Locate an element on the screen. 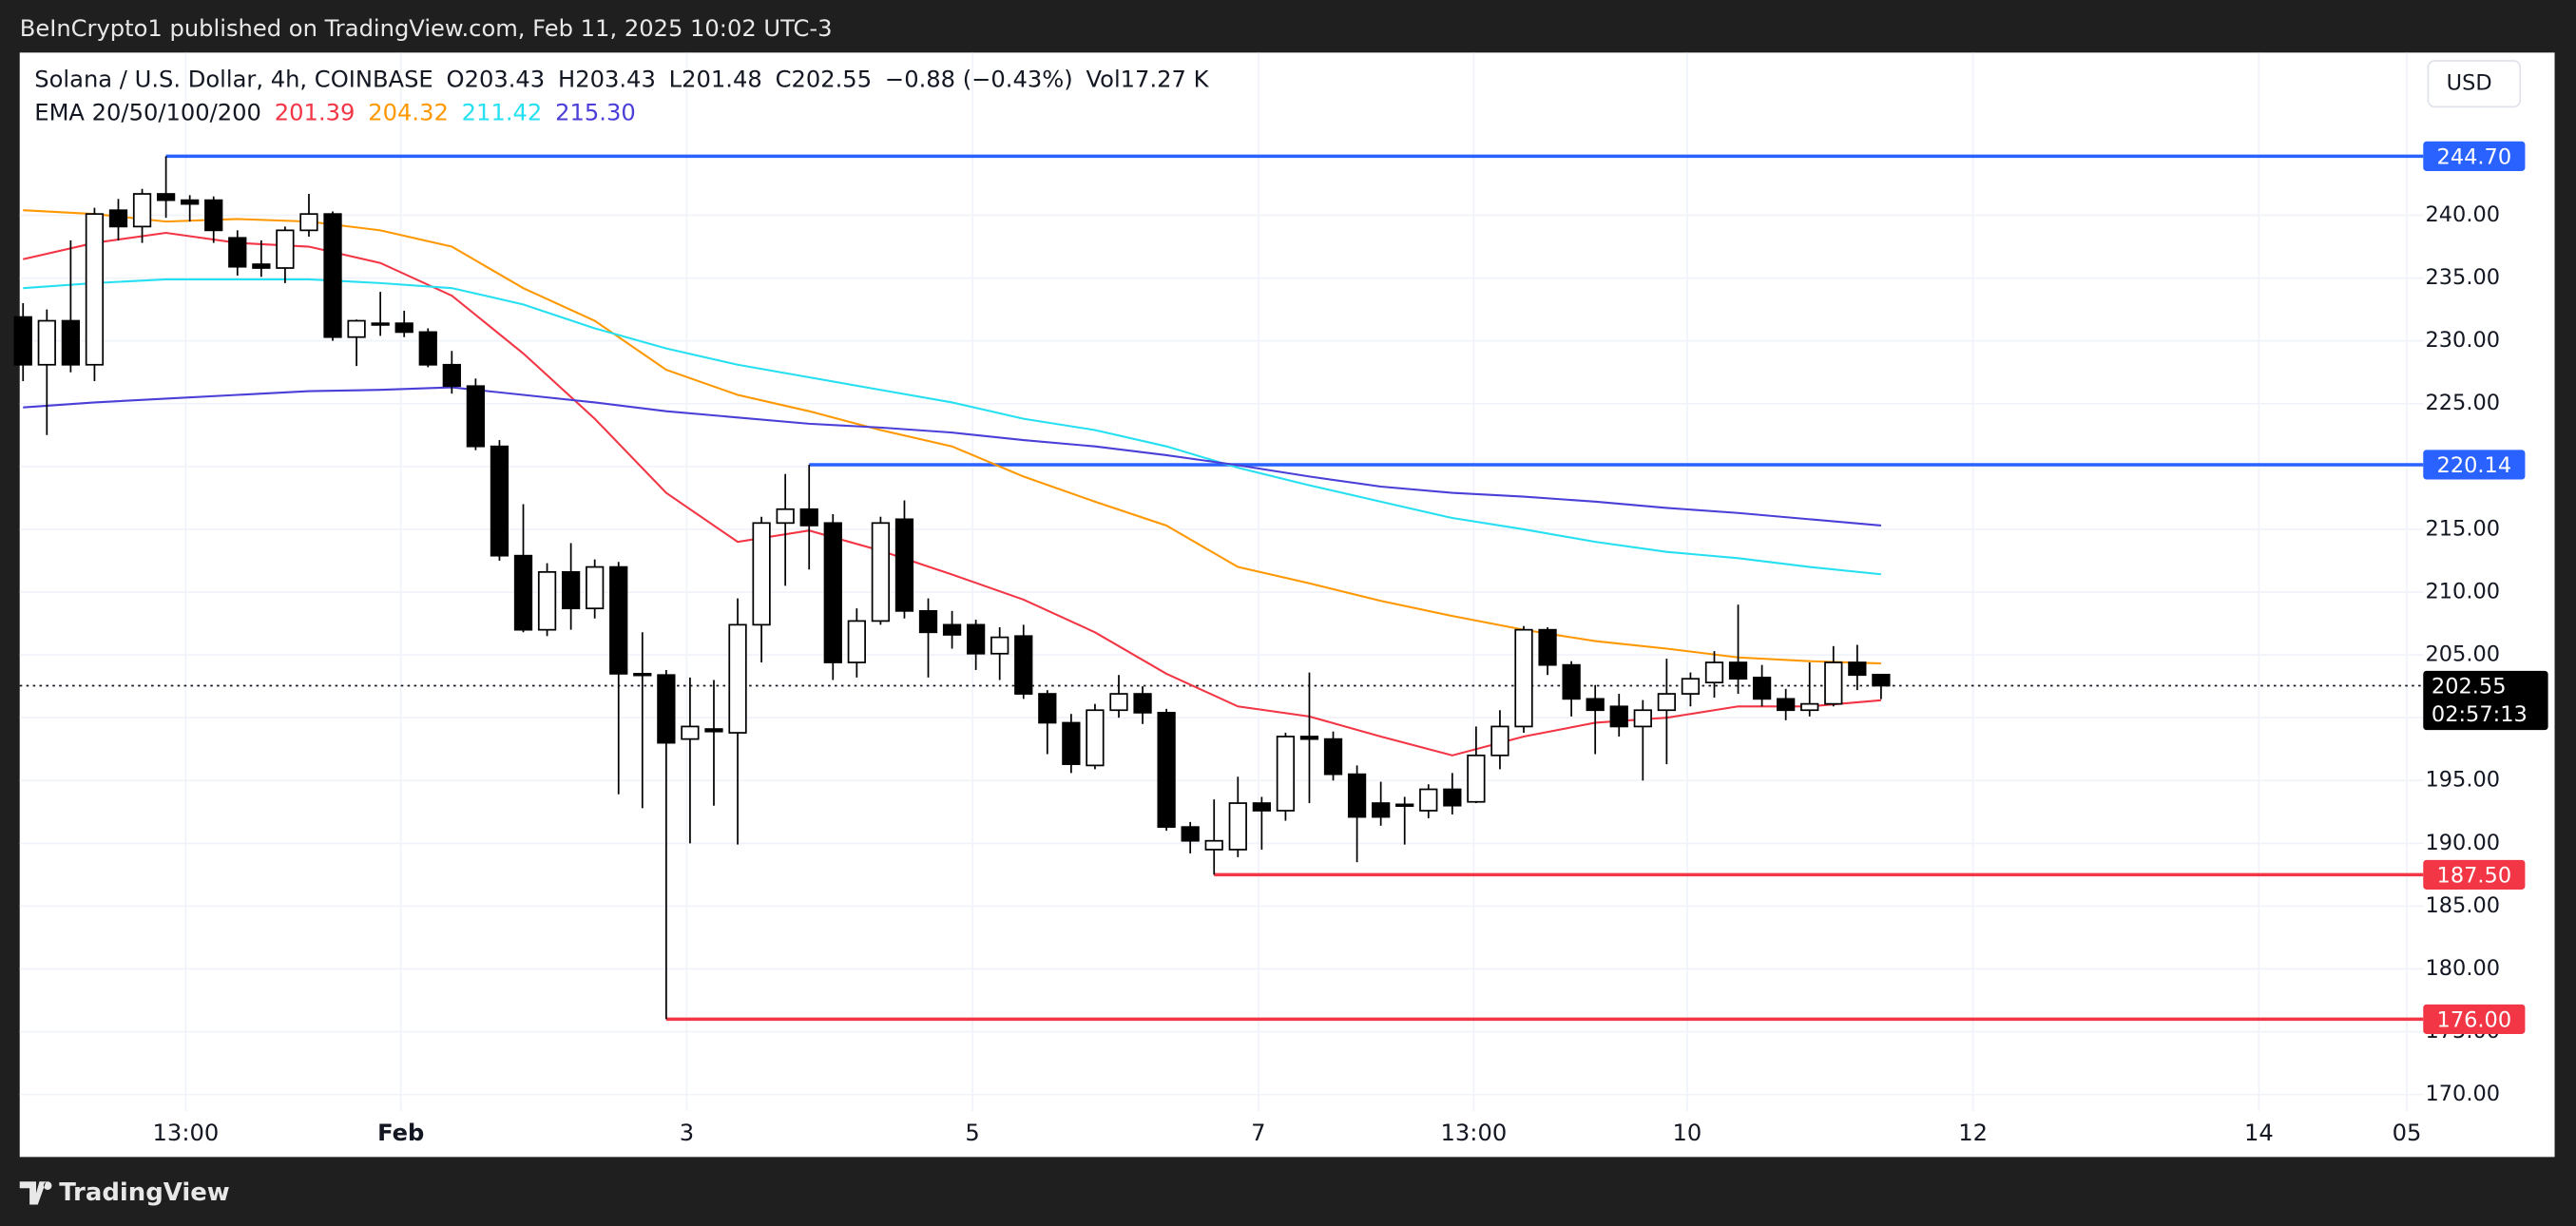 This screenshot has height=1226, width=2576. x-tick-label: 13:00 is located at coordinates (187, 1133).